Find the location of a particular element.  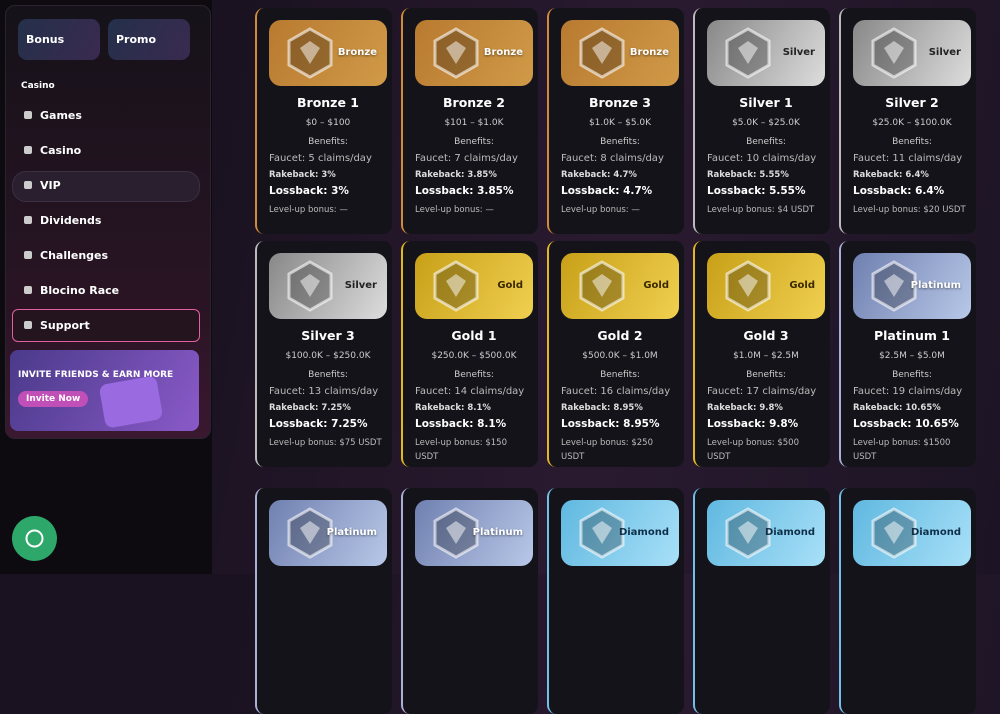

invite-box: INVITE FRIENDS & EARN MORE Invite Now is located at coordinates (104, 390).